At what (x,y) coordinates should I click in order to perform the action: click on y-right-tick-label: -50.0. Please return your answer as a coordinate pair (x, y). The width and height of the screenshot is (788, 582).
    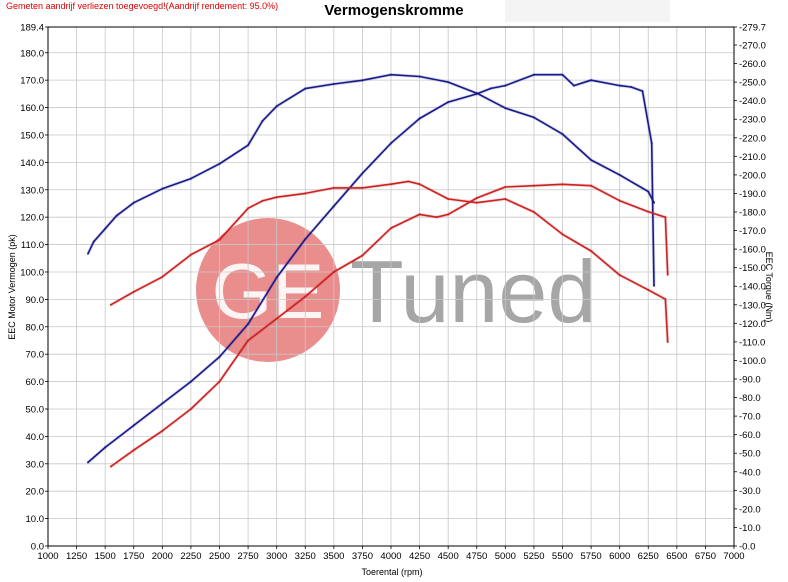
    Looking at the image, I should click on (750, 454).